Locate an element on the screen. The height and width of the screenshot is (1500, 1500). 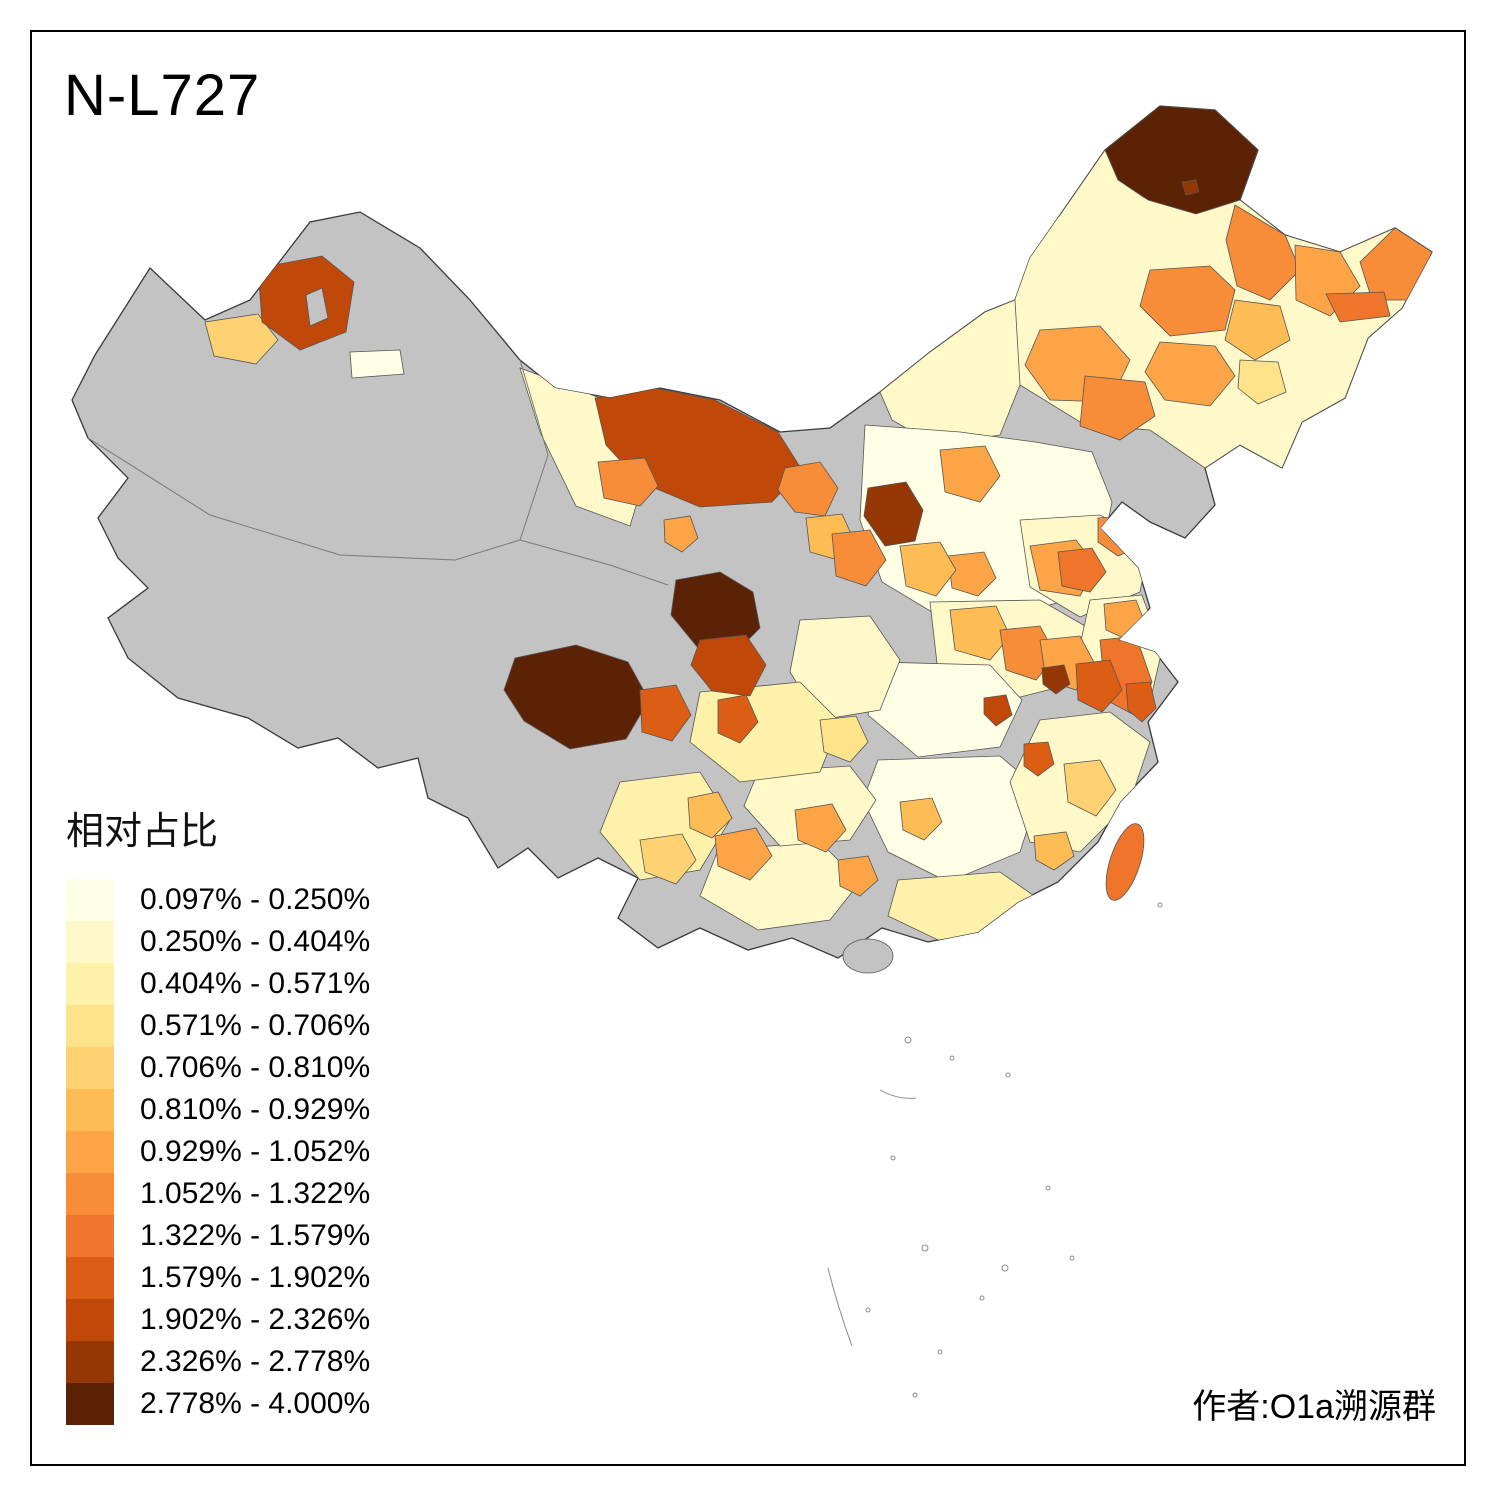
legend-label: 1.902% - 2.326% is located at coordinates (255, 1319).